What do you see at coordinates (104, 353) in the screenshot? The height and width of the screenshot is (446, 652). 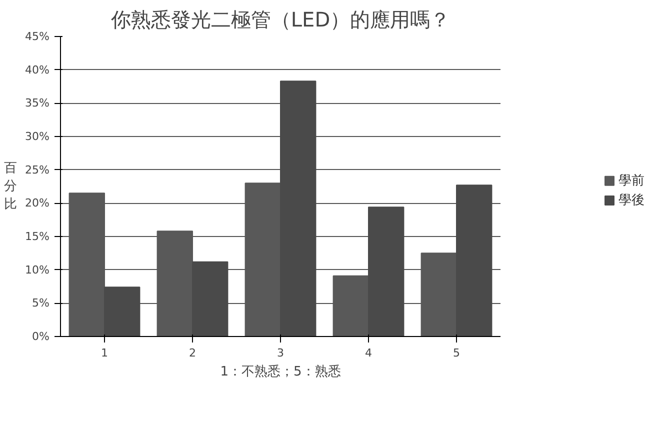 I see `x-tick-label: 1` at bounding box center [104, 353].